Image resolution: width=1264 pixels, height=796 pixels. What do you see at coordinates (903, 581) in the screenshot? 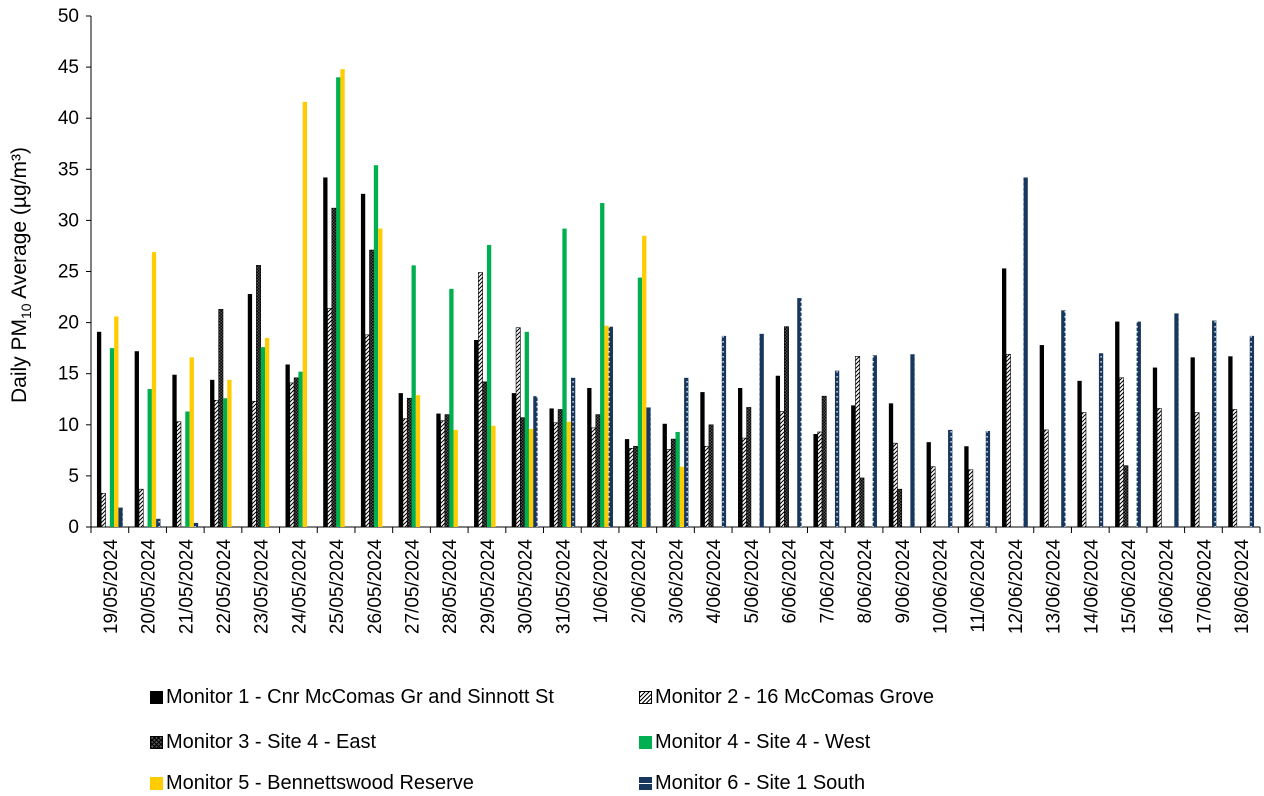
I see `x-tick-label: 9/06/2024` at bounding box center [903, 581].